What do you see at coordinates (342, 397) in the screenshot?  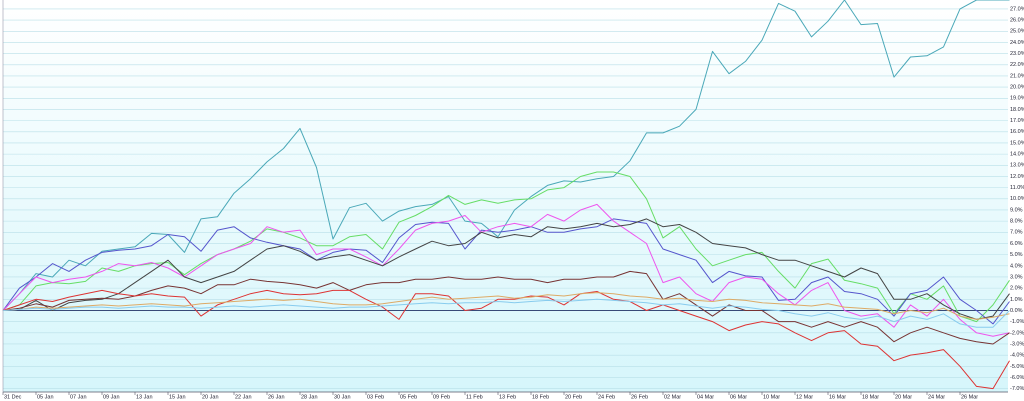 I see `x-tick-label: 30 Jan` at bounding box center [342, 397].